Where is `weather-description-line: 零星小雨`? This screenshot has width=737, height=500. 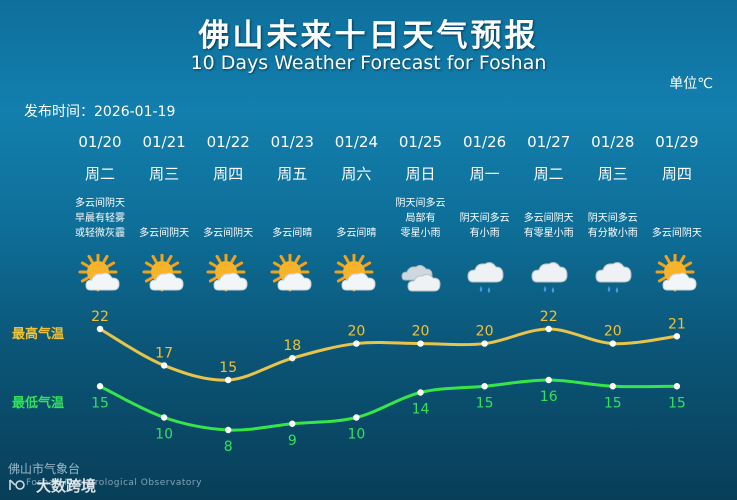
weather-description-line: 零星小雨 is located at coordinates (420, 233).